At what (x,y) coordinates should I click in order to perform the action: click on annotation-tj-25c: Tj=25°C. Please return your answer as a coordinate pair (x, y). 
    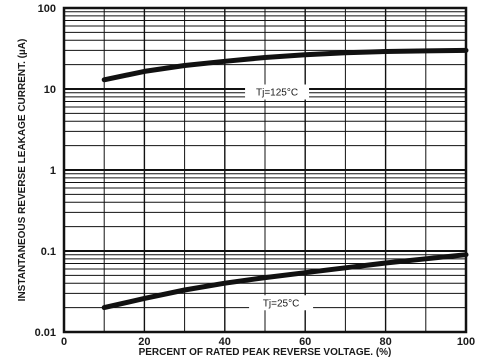
    Looking at the image, I should click on (281, 303).